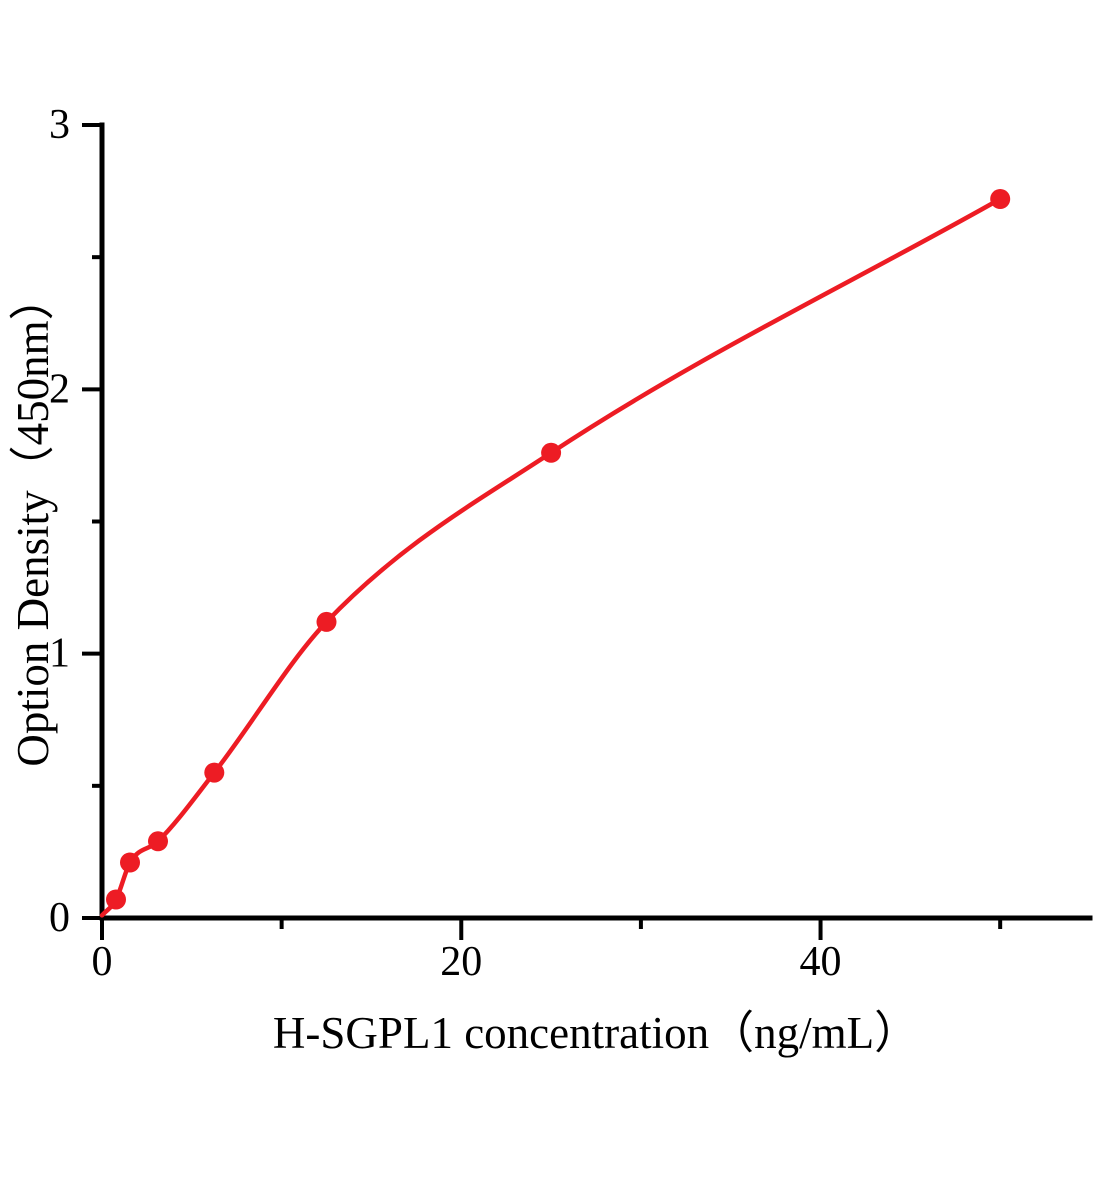 The image size is (1104, 1200). Describe the element at coordinates (821, 962) in the screenshot. I see `x-tick-label: 40` at that location.